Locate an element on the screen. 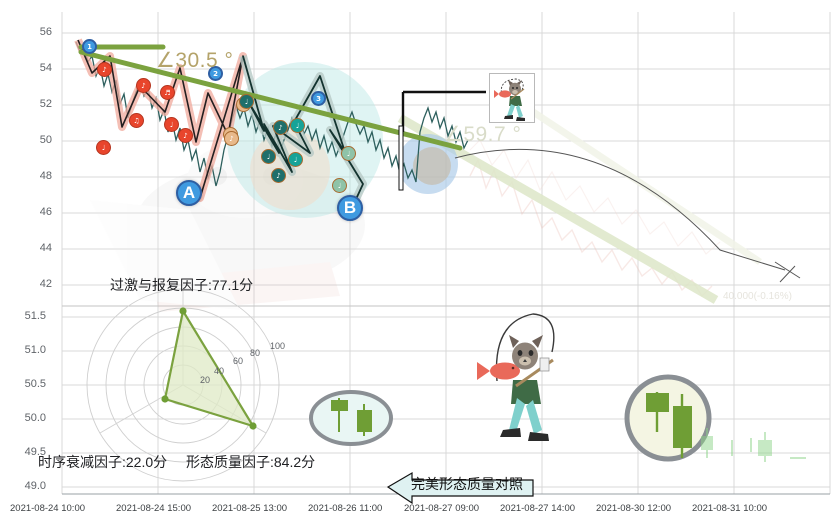 The width and height of the screenshot is (833, 520). x-tick-1: 2021-08-24 15:00 is located at coordinates (154, 508).